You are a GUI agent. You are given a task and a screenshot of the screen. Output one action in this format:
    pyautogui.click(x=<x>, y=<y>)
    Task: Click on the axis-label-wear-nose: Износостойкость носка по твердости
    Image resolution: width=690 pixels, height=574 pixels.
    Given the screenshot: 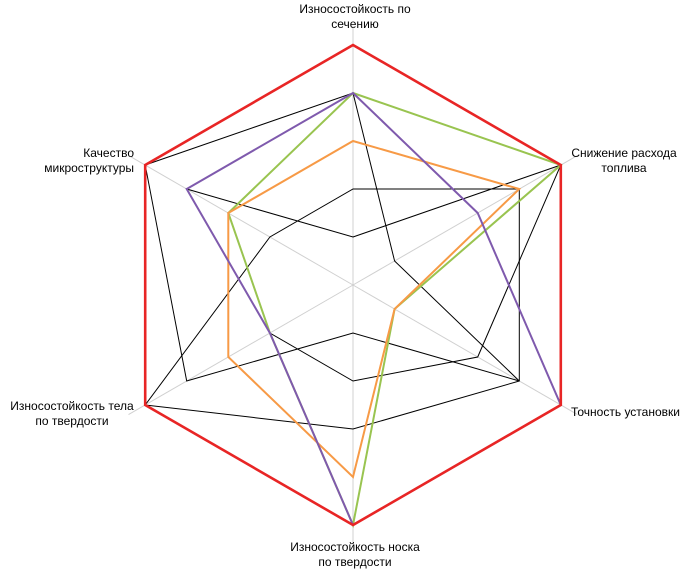 What is the action you would take?
    pyautogui.click(x=355, y=554)
    